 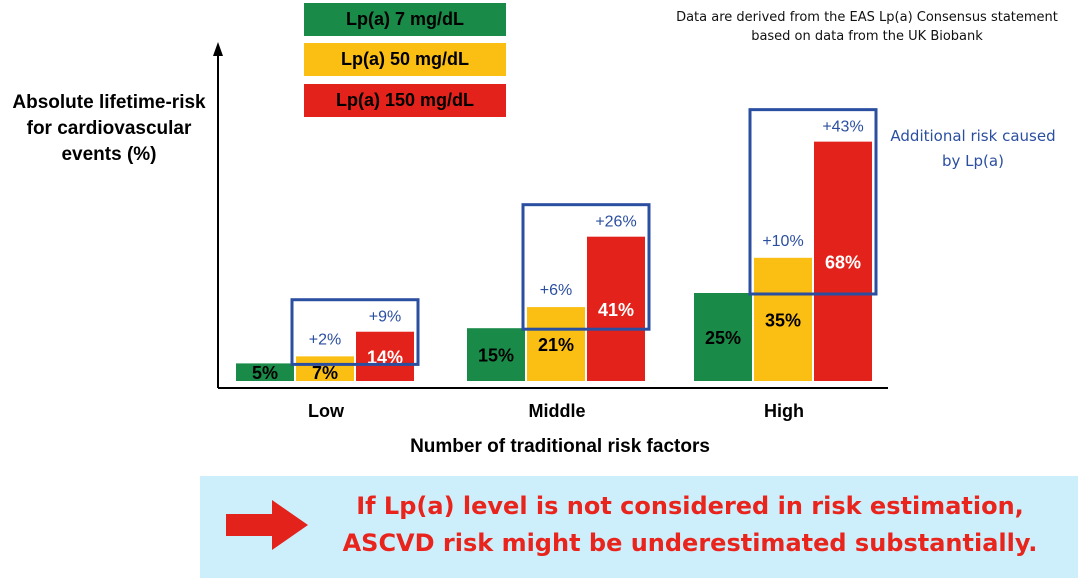 What do you see at coordinates (557, 411) in the screenshot?
I see `category-label-middle: Middle` at bounding box center [557, 411].